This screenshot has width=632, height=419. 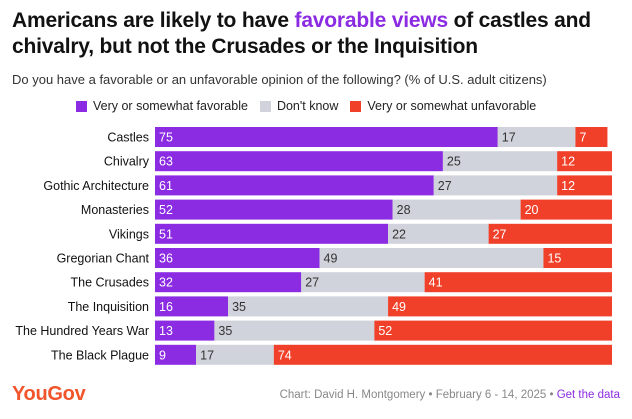 I want to click on data-label-unfavorable-castles: 7, so click(x=582, y=138).